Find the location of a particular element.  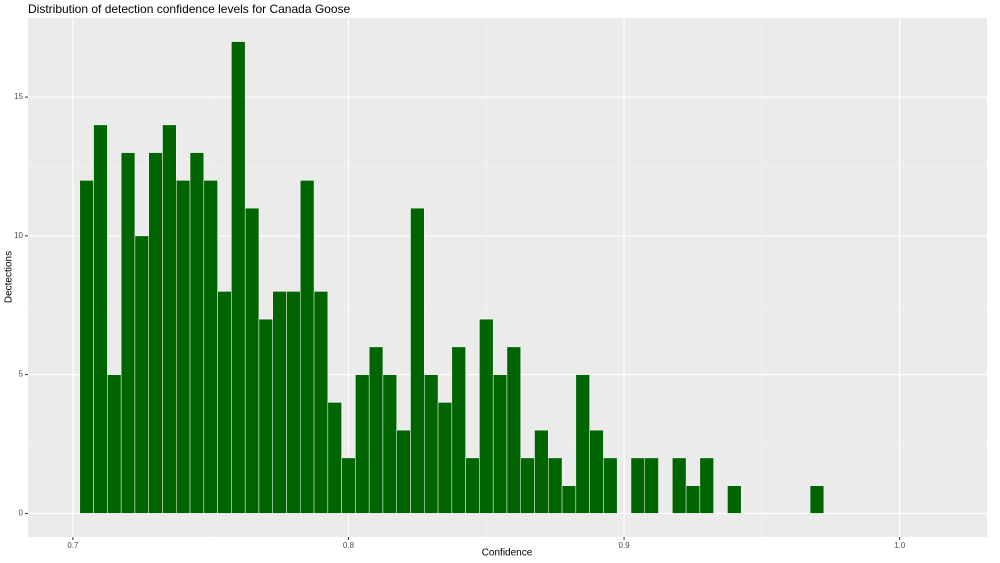

y-tick-label: 0 is located at coordinates (21, 513).